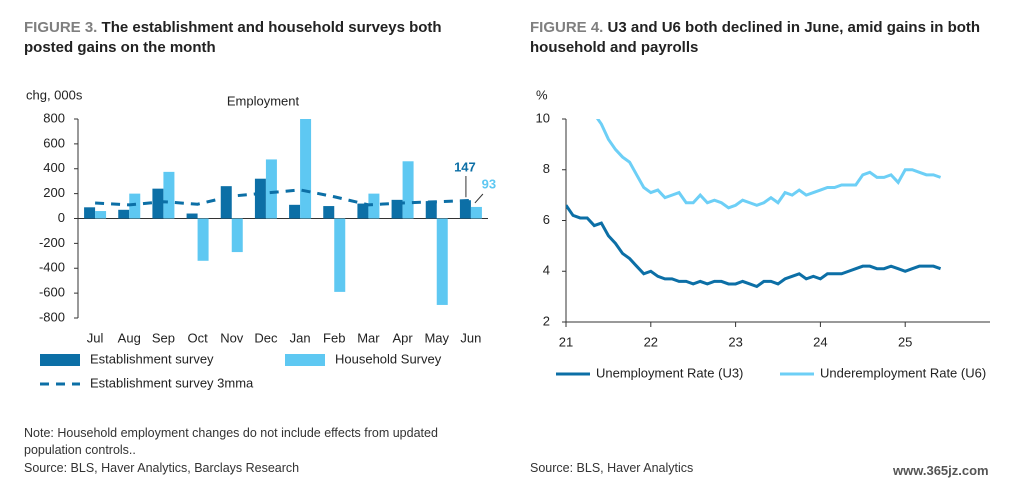 This screenshot has width=1024, height=486. What do you see at coordinates (197, 337) in the screenshot?
I see `x-tick-label: Oct` at bounding box center [197, 337].